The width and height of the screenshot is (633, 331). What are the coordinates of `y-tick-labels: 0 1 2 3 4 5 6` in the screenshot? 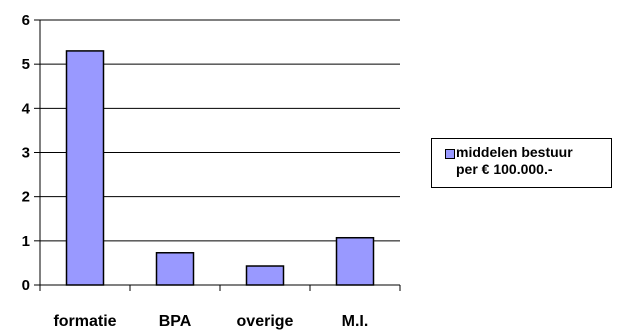 It's located at (26, 153).